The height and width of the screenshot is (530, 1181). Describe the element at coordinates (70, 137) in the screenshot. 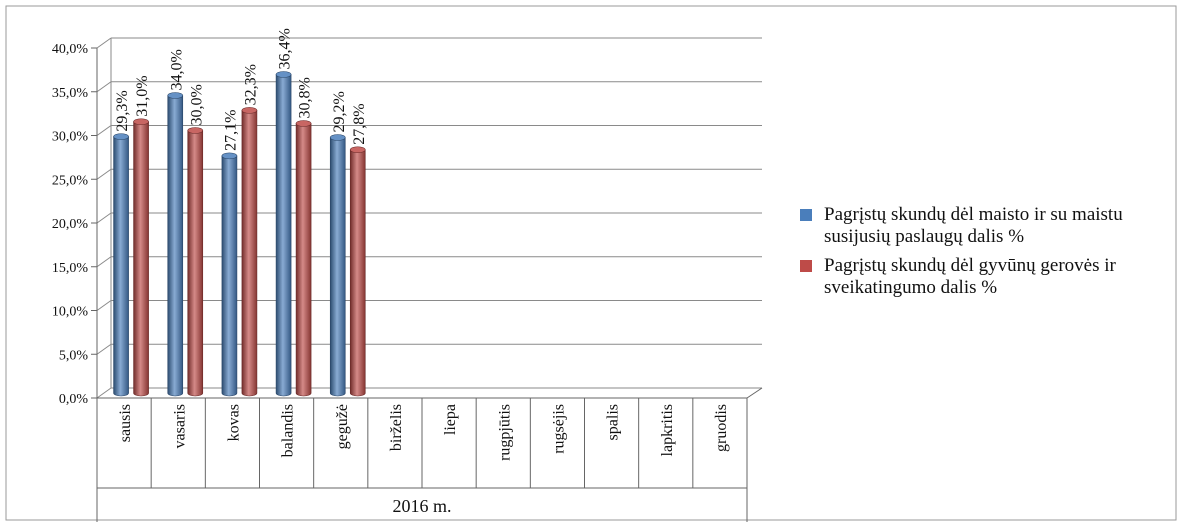

I see `y-tick-label: 30,0%` at that location.